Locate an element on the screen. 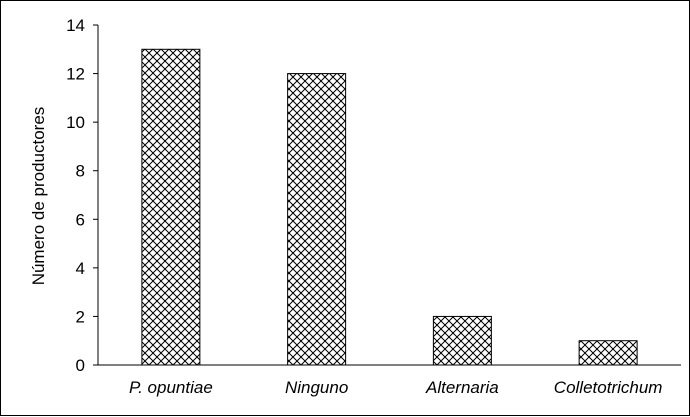 The image size is (690, 417). y-tick-label: 8 is located at coordinates (80, 171).